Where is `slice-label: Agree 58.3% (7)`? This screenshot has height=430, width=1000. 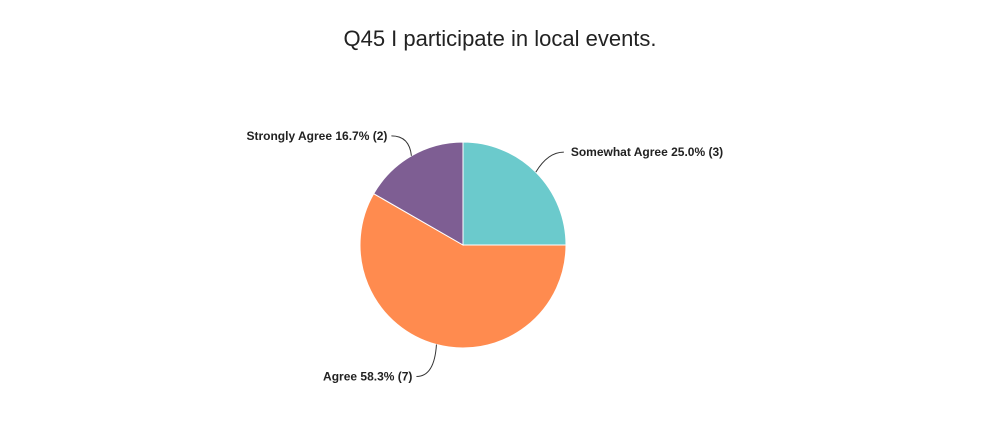
slice-label: Agree 58.3% (7) is located at coordinates (367, 377).